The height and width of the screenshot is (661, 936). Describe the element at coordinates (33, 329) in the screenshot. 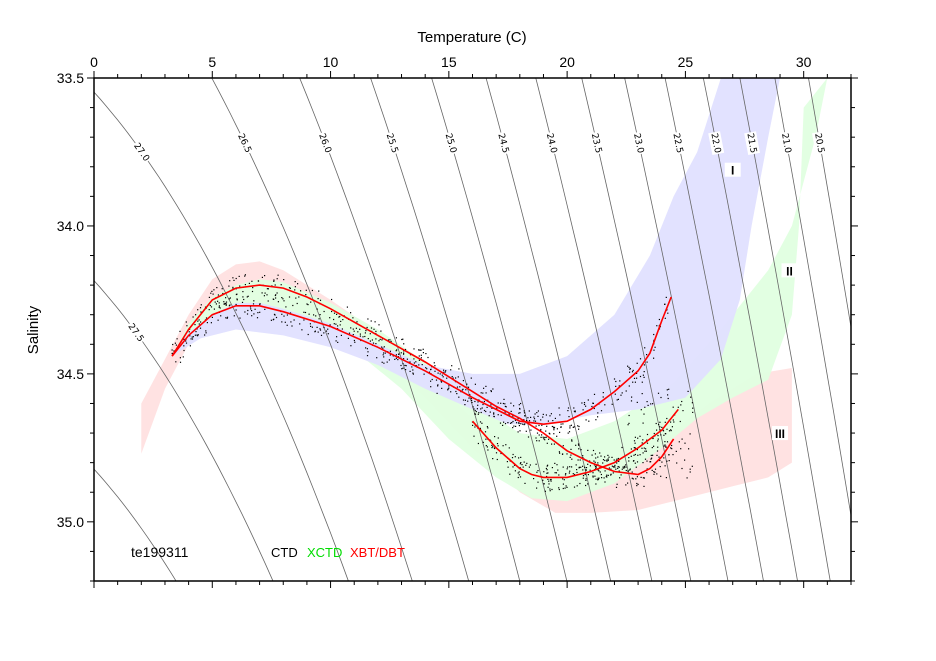

I see `y-axis-title: Salinity` at that location.